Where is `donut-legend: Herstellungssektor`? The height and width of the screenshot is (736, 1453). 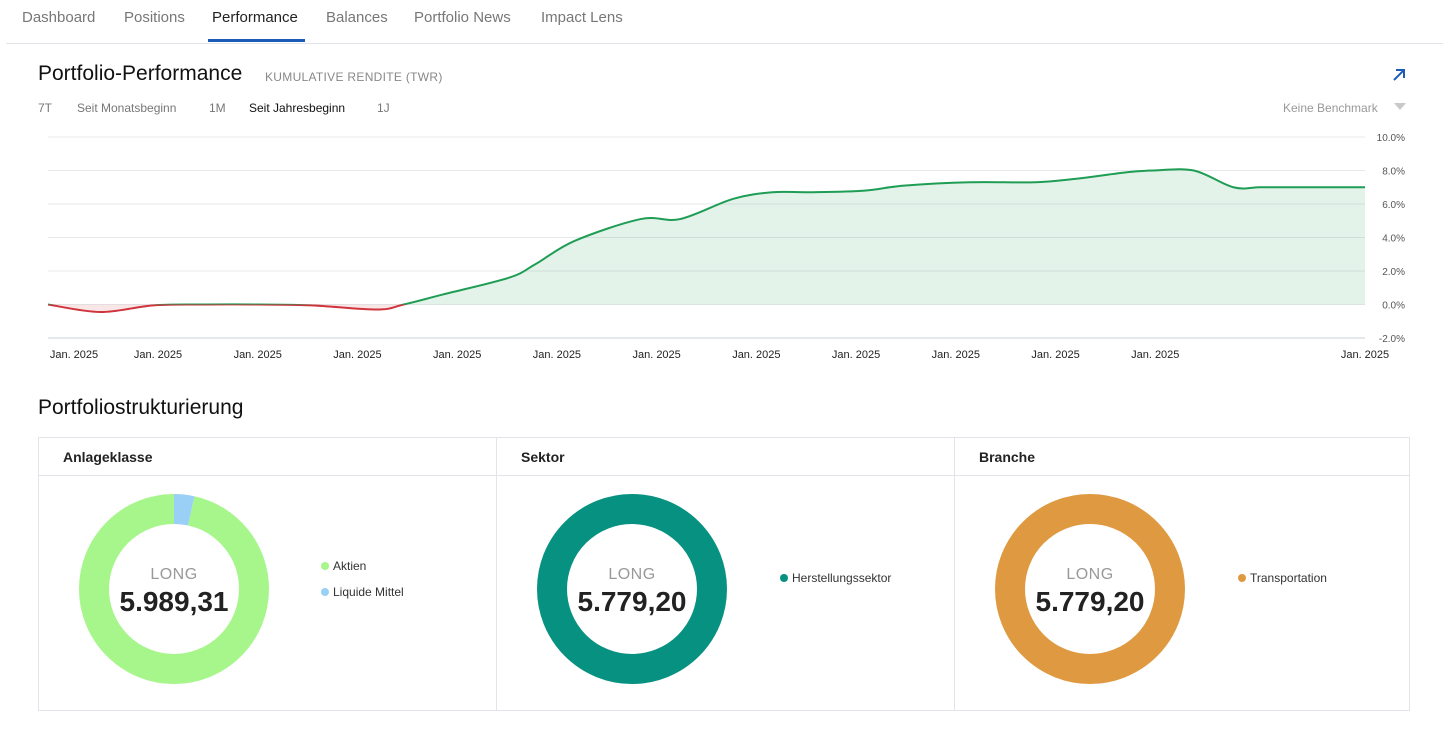 donut-legend: Herstellungssektor is located at coordinates (835, 583).